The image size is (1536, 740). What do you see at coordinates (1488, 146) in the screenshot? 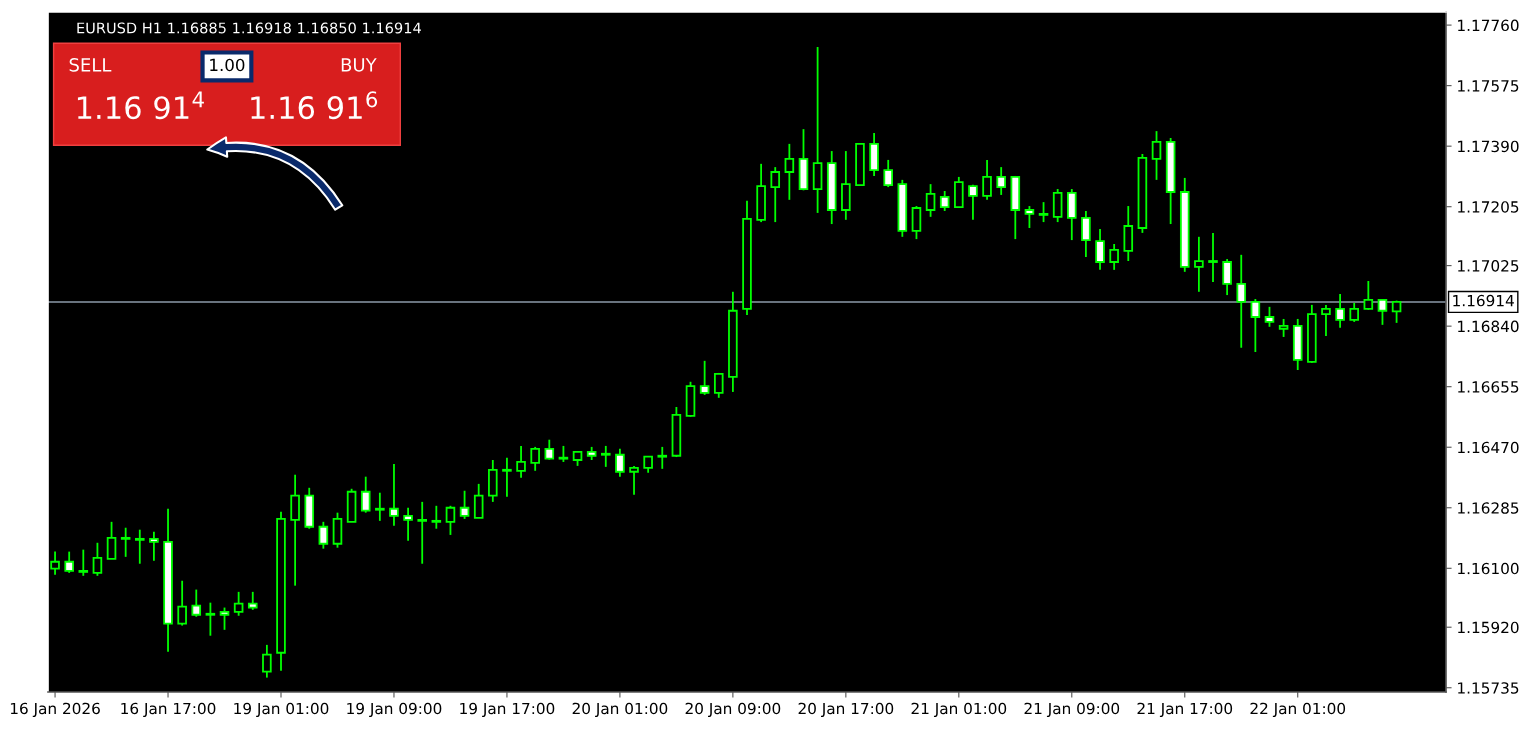
I see `y-tick-label: 1.17390` at bounding box center [1488, 146].